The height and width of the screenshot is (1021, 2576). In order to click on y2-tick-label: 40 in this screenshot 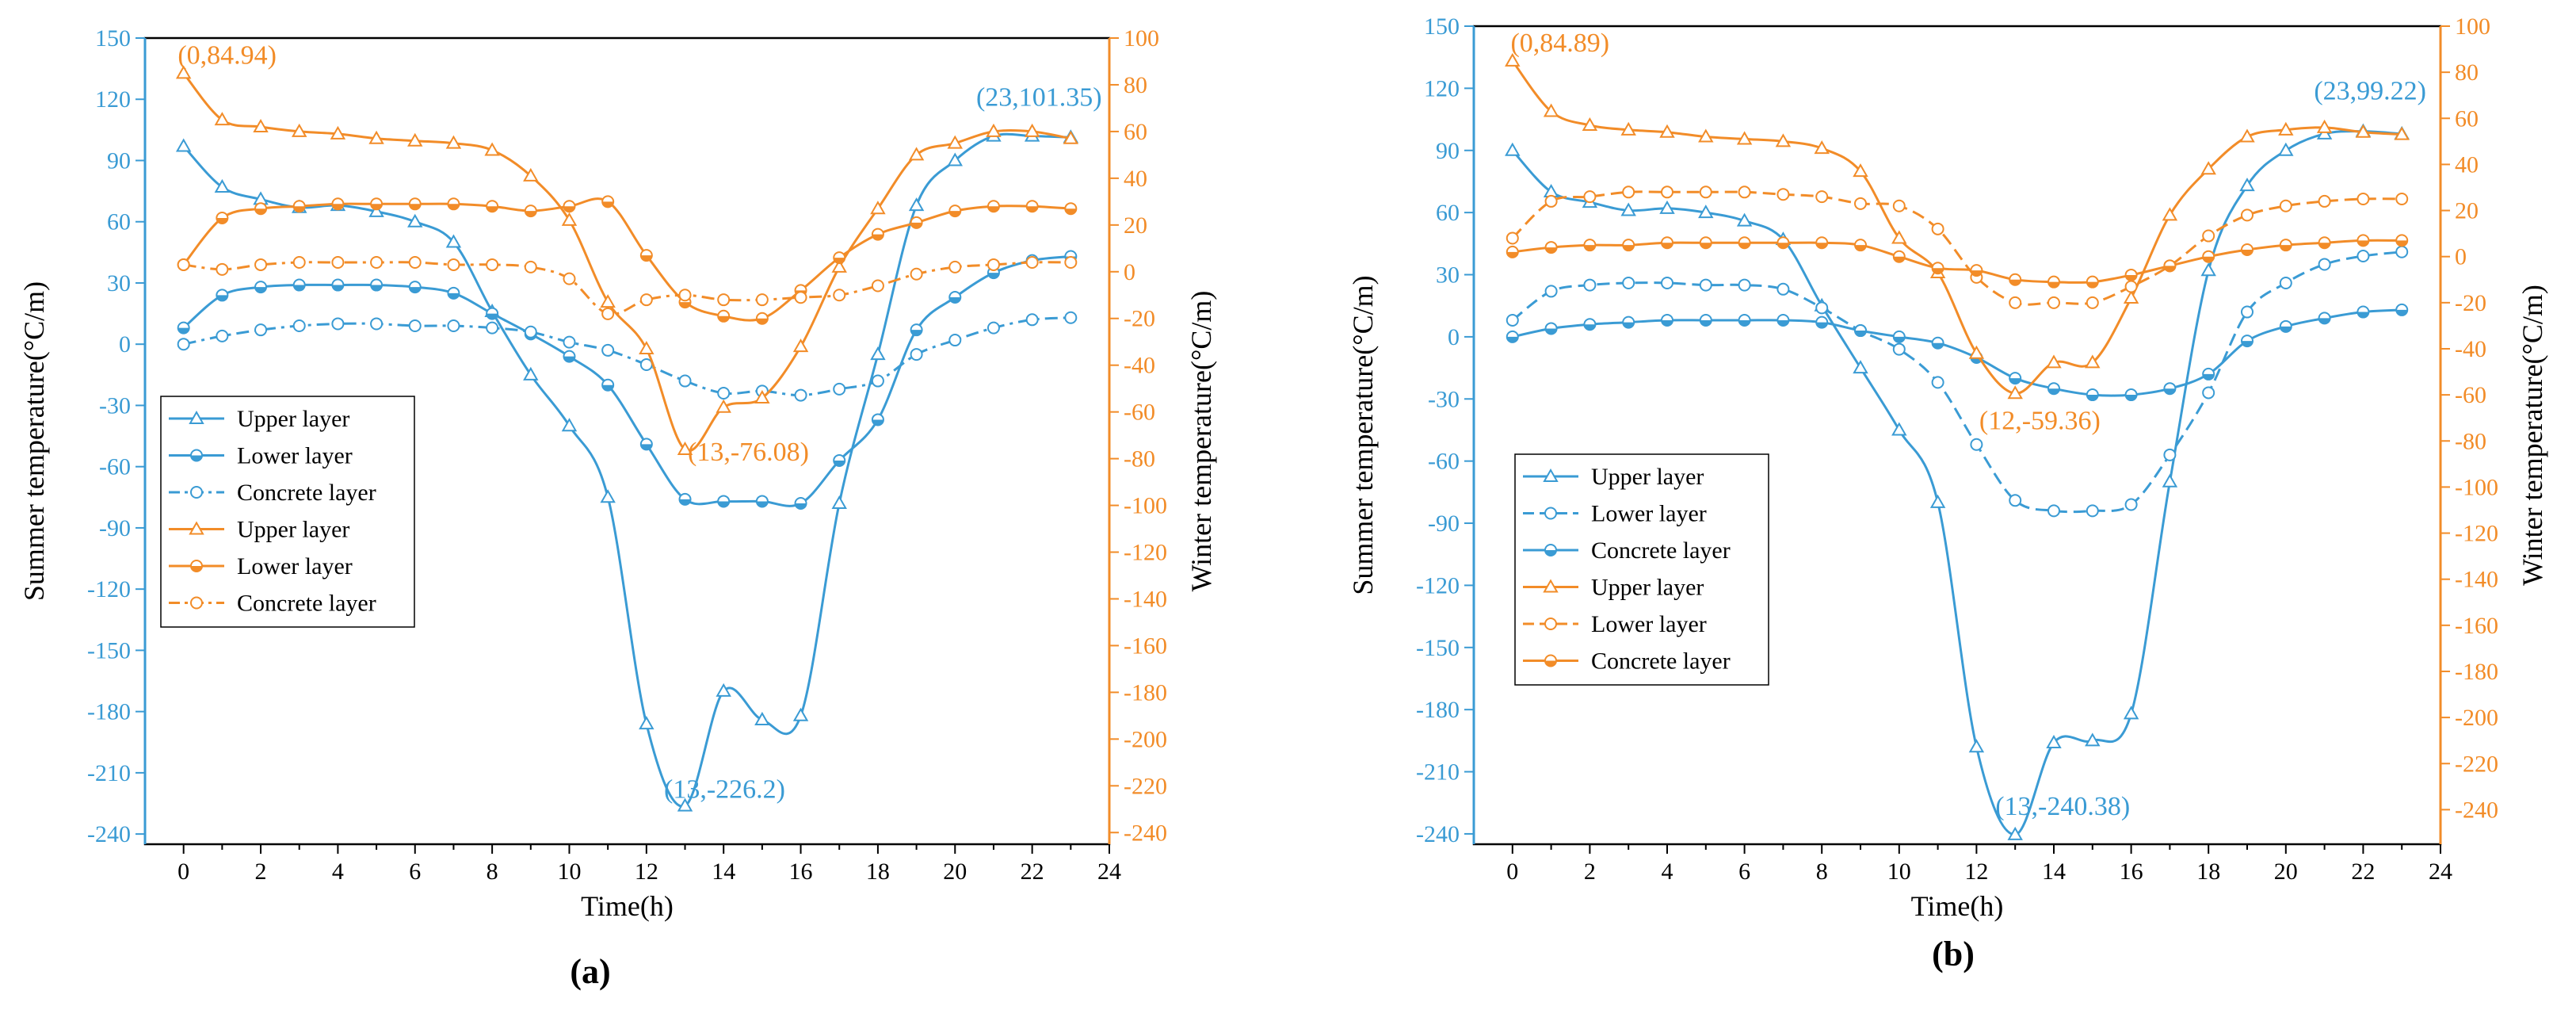, I will do `click(1135, 179)`.